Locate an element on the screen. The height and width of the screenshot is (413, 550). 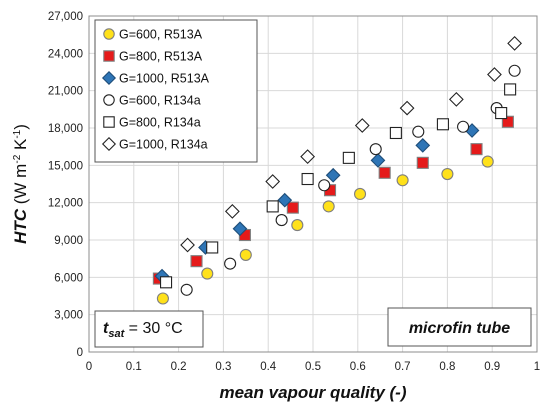
y-tick-label: 21,000 is located at coordinates (65, 92).